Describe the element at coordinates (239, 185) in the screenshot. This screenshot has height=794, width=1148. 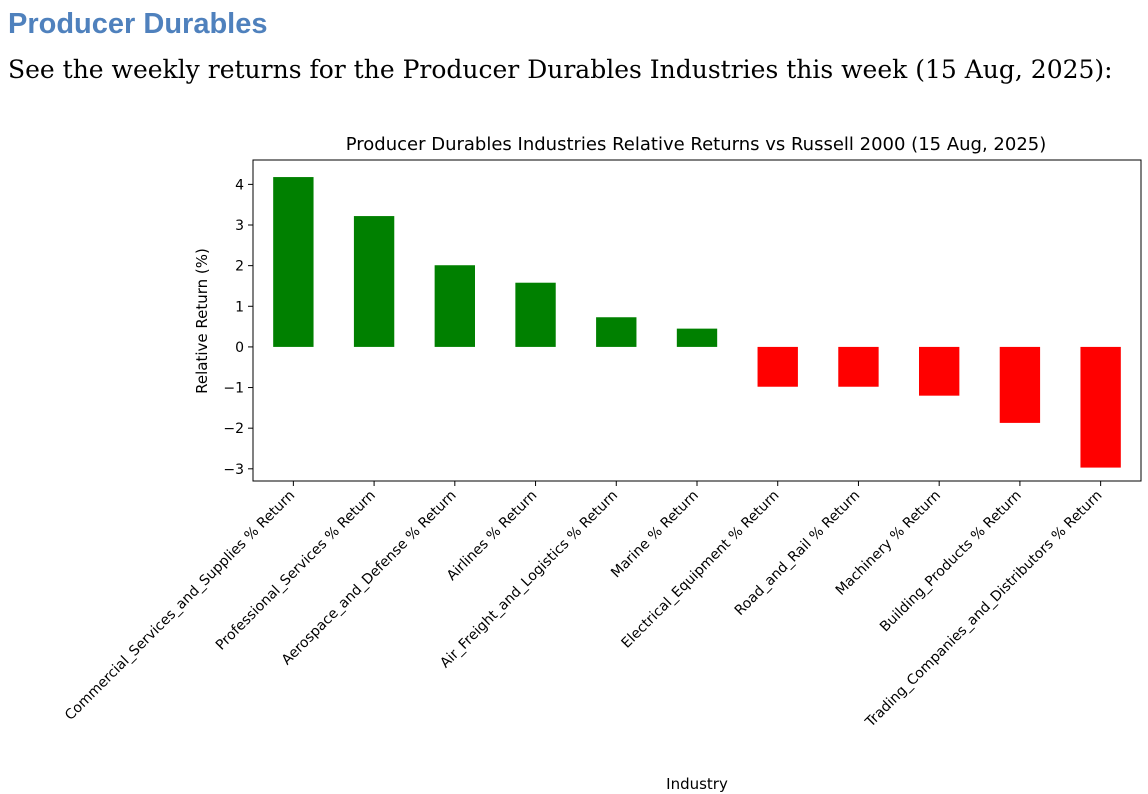
I see `y-tick-label: 4` at that location.